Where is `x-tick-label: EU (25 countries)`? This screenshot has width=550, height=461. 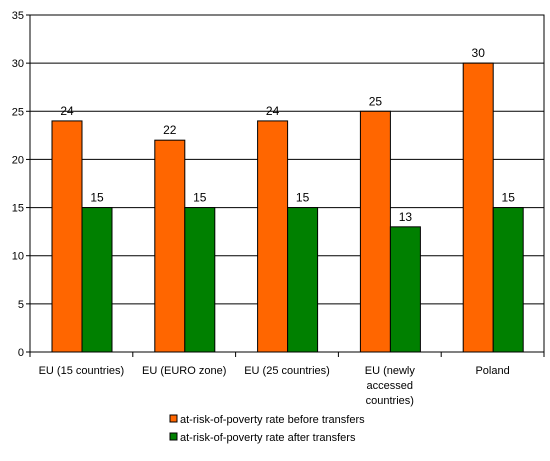
x-tick-label: EU (25 countries) is located at coordinates (287, 371).